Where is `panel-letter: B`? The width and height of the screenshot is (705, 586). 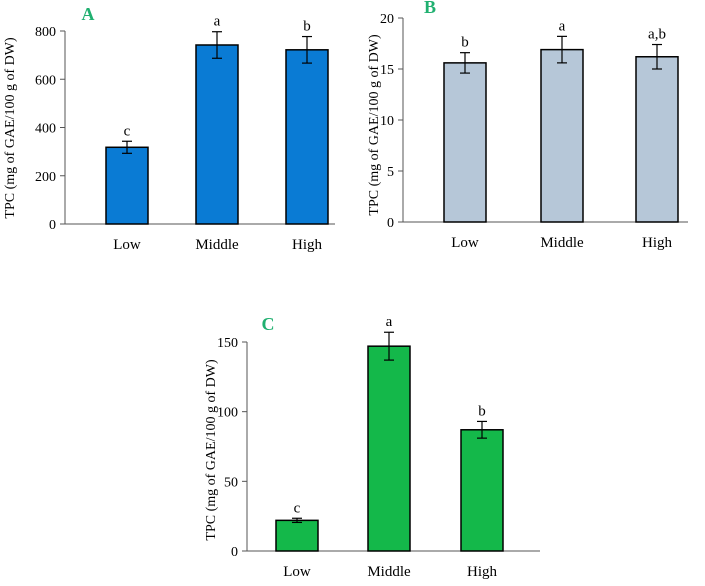 panel-letter: B is located at coordinates (430, 8).